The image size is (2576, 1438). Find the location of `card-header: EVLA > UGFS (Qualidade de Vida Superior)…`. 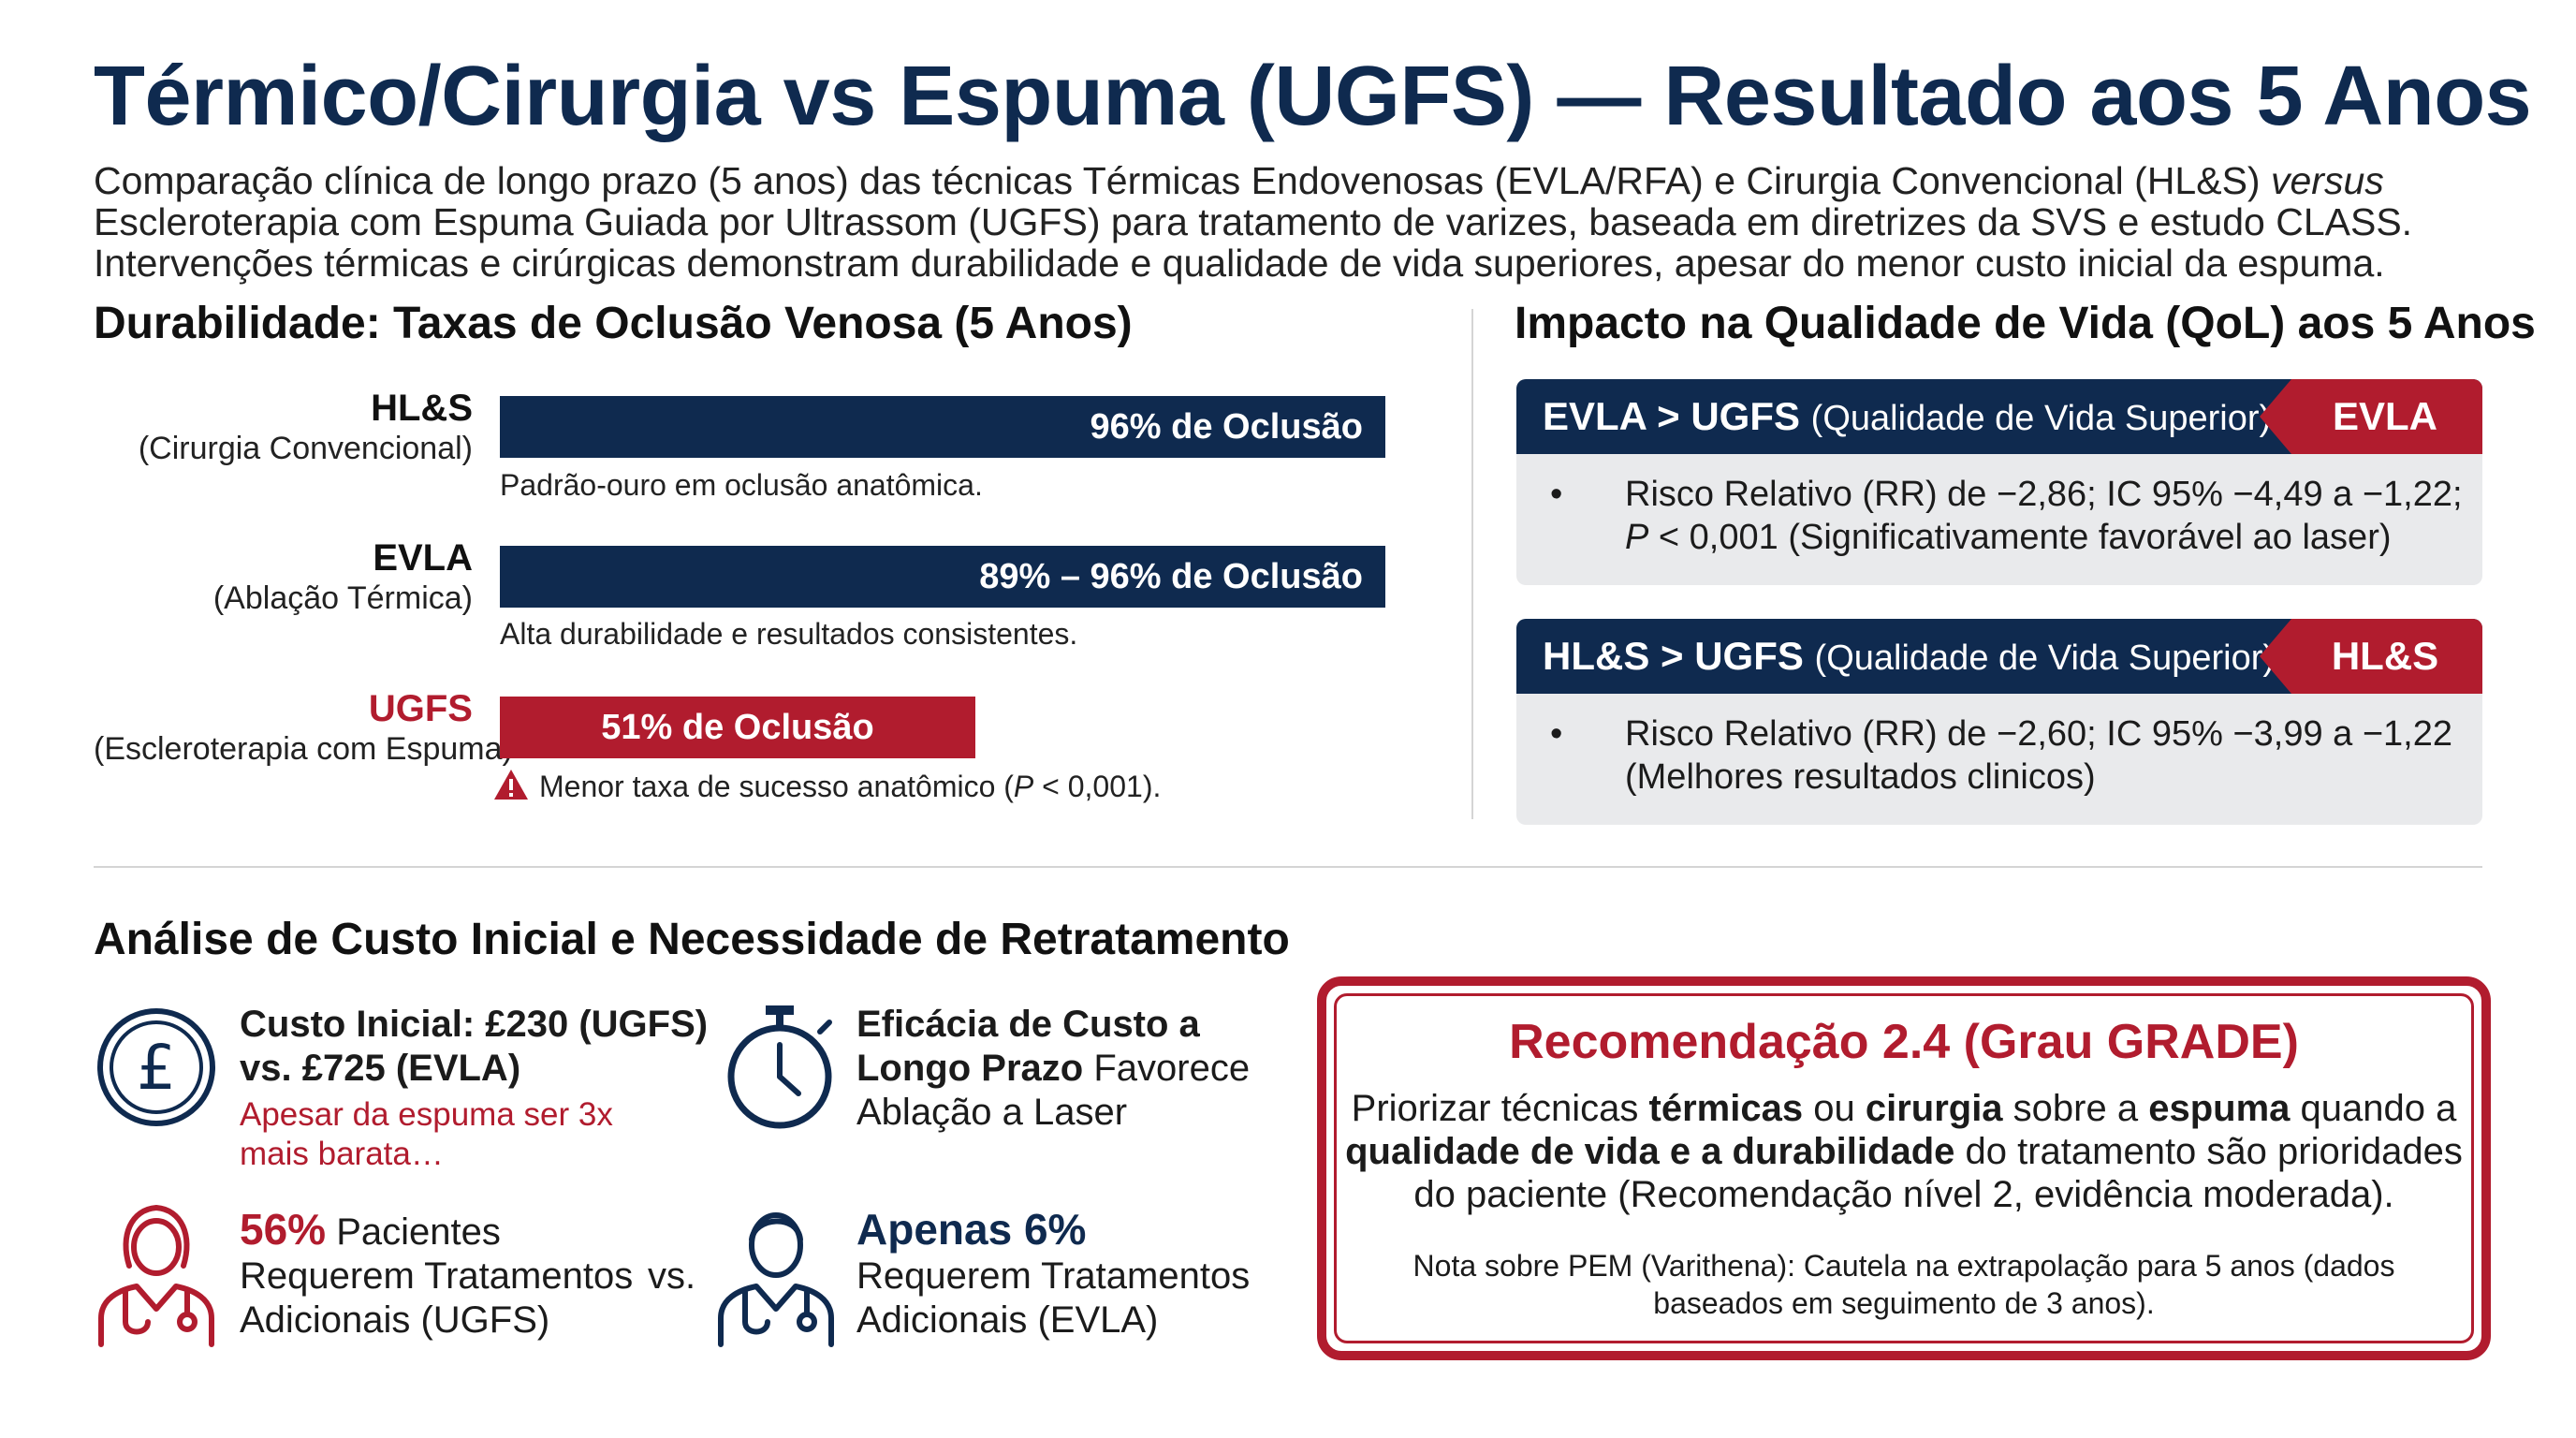

card-header: EVLA > UGFS (Qualidade de Vida Superior)… is located at coordinates (1999, 416).